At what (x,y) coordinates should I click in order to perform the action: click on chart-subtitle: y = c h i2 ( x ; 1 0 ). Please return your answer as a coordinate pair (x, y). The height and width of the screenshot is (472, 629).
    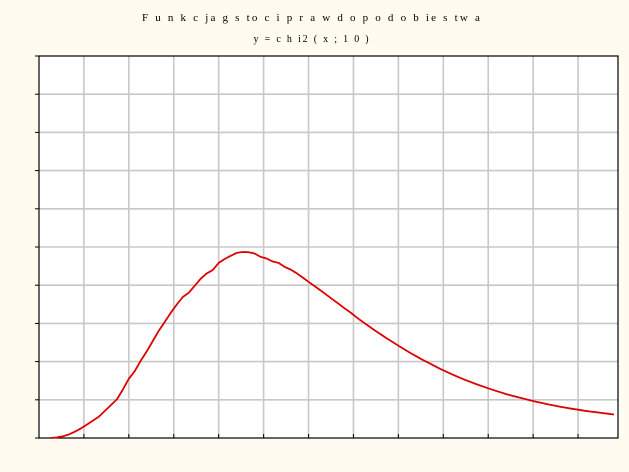
    Looking at the image, I should click on (312, 39).